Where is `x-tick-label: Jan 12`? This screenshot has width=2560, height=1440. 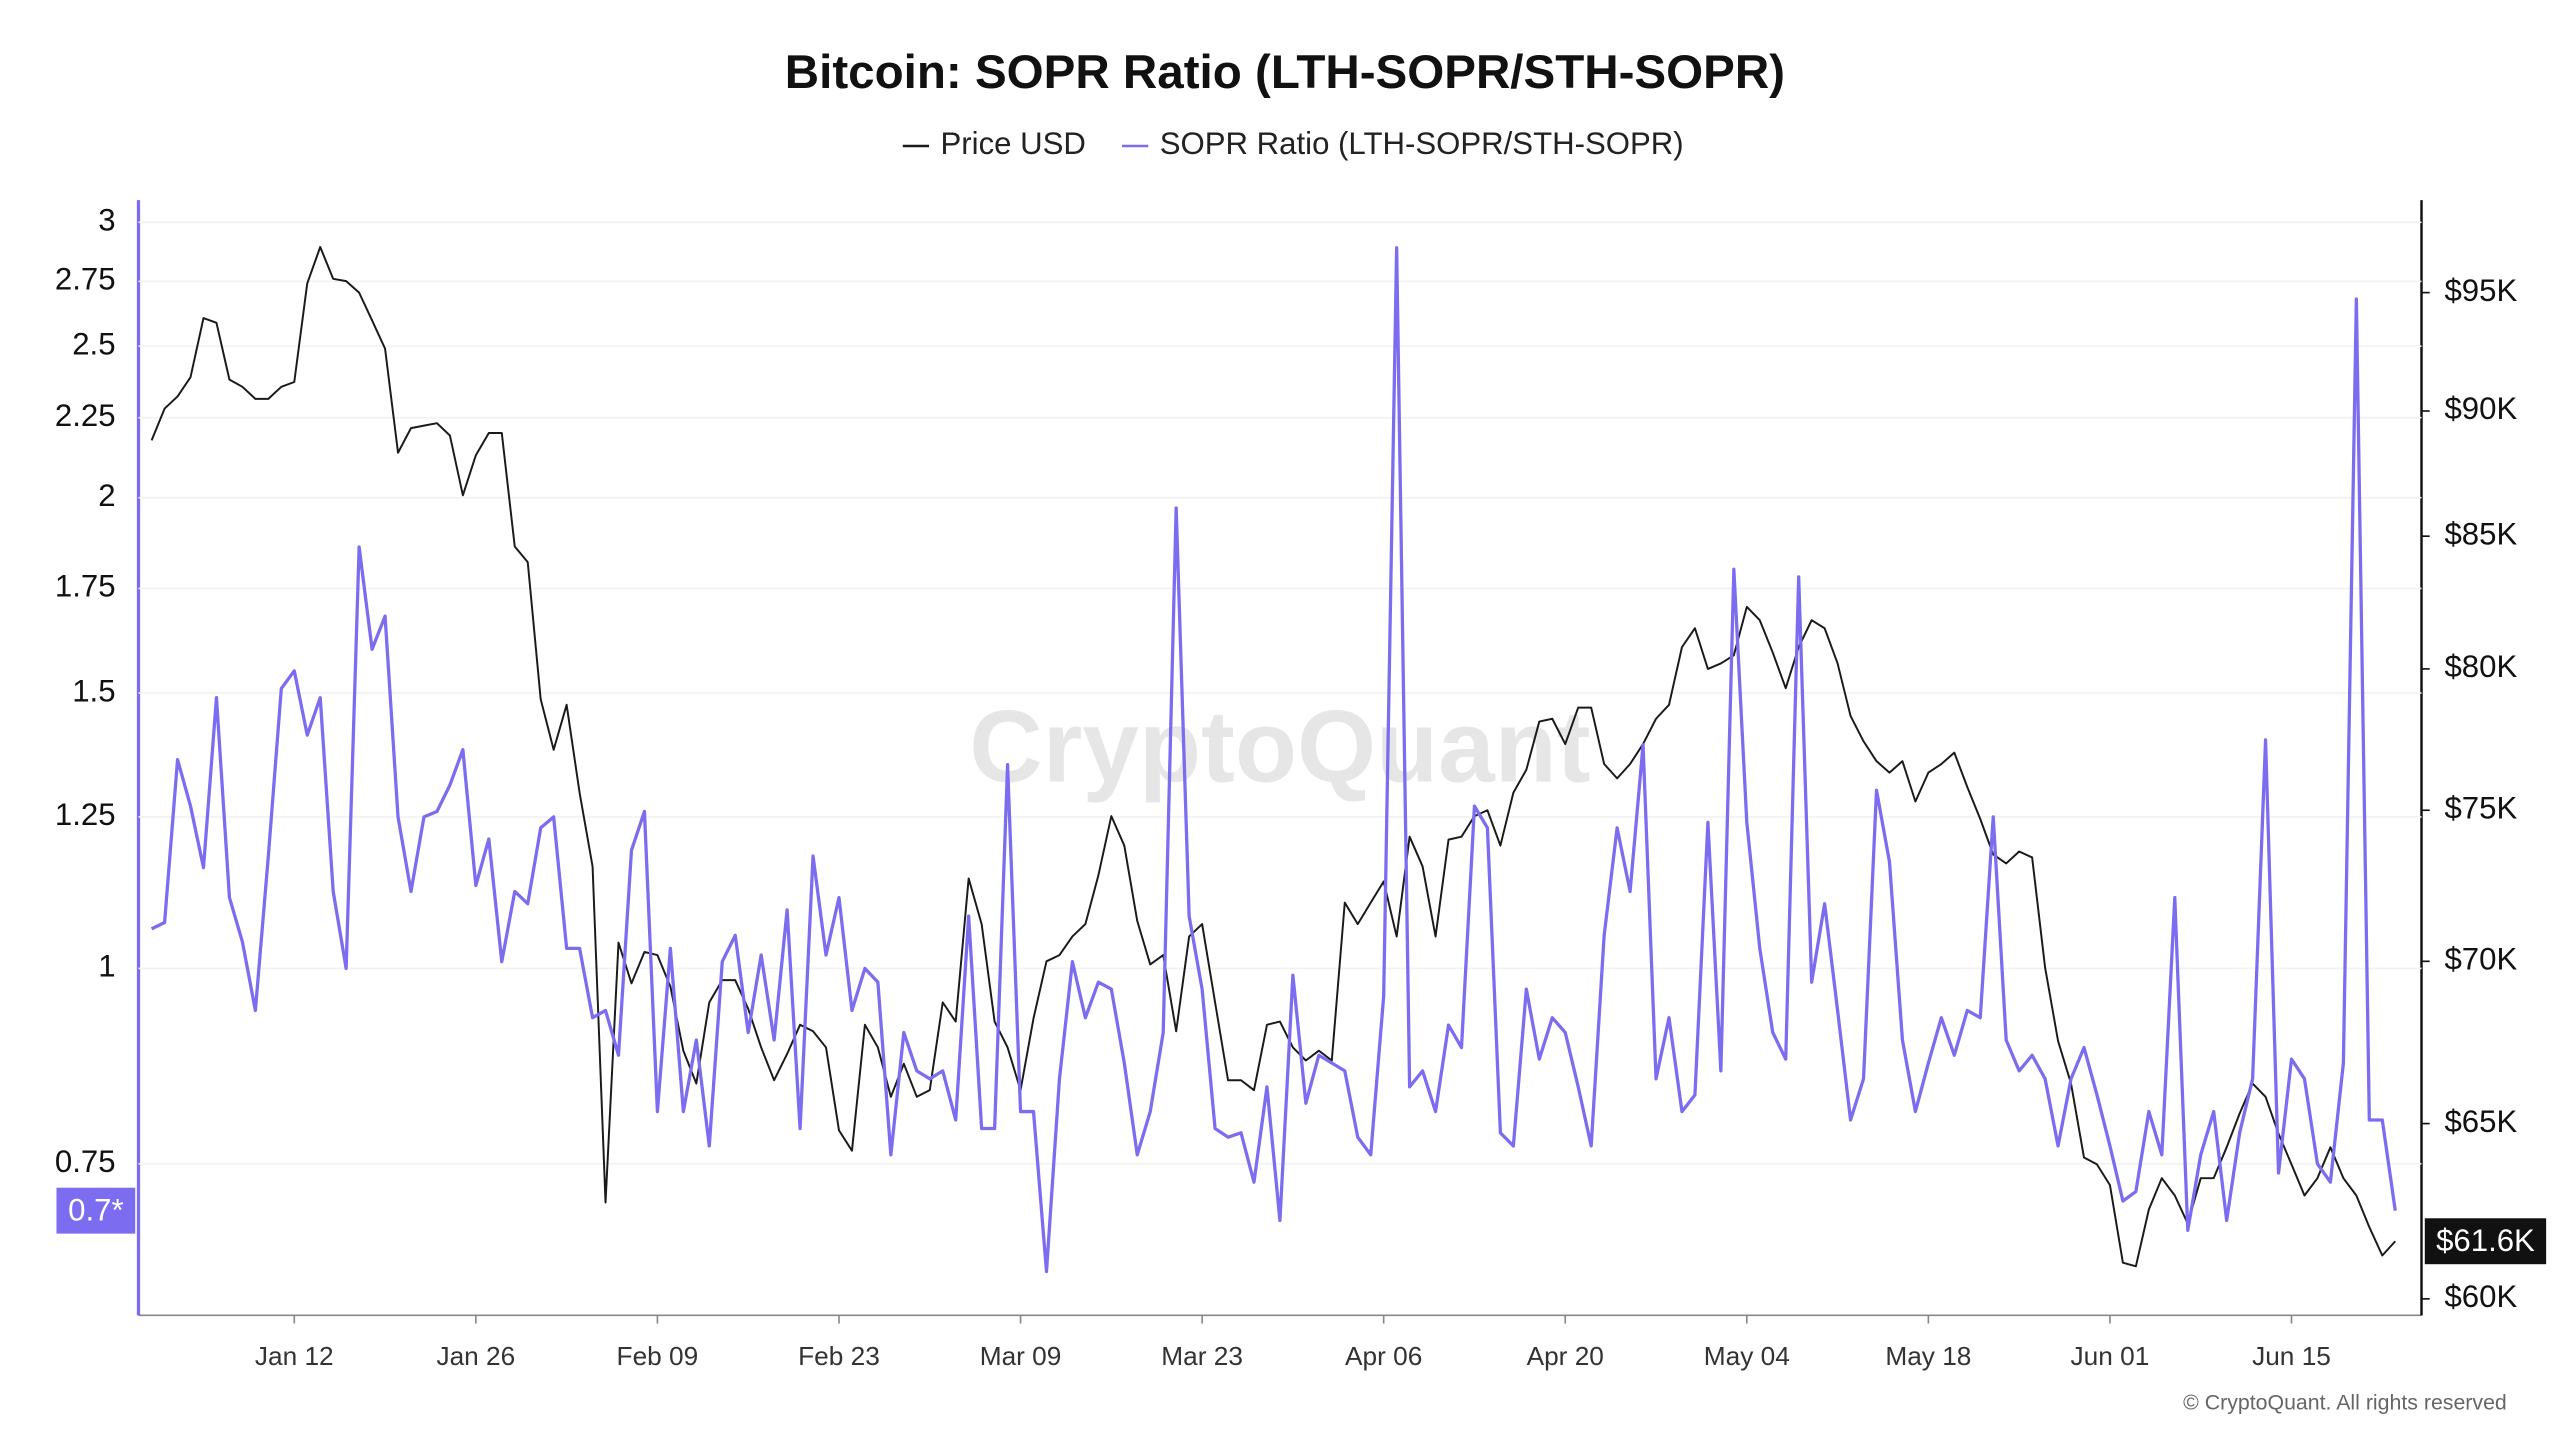 x-tick-label: Jan 12 is located at coordinates (294, 1356).